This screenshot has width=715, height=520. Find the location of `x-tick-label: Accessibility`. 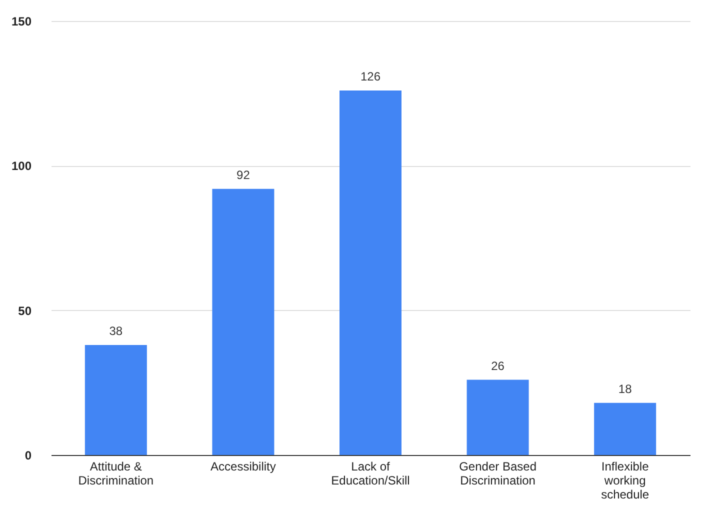

x-tick-label: Accessibility is located at coordinates (243, 467).